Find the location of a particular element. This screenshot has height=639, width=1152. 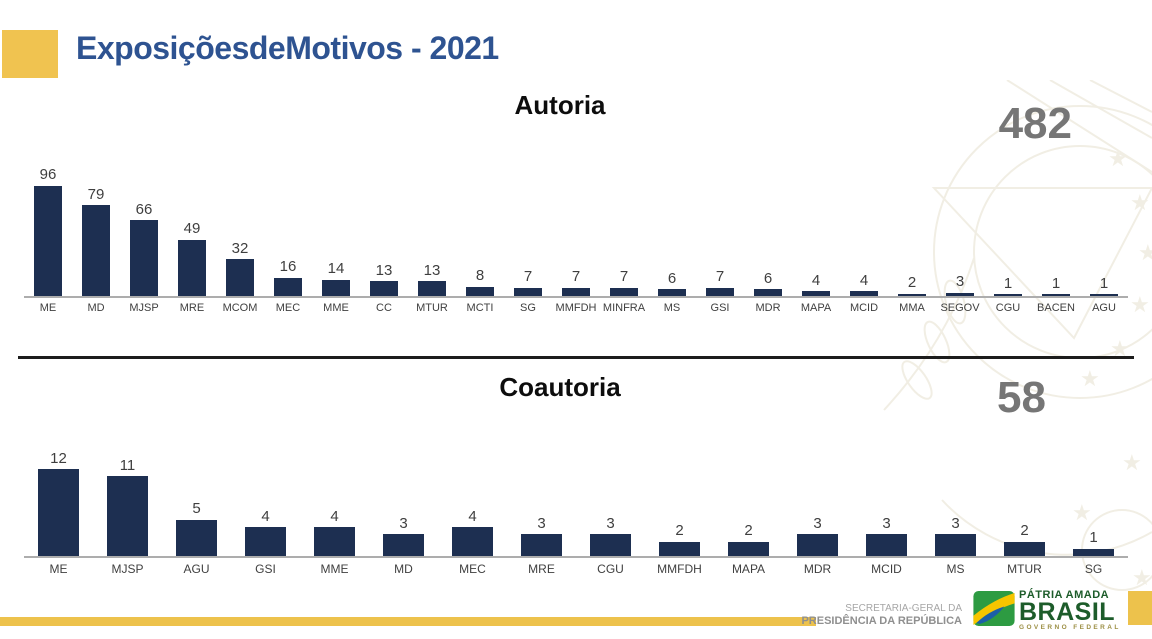

category-label: MD is located at coordinates (96, 308).